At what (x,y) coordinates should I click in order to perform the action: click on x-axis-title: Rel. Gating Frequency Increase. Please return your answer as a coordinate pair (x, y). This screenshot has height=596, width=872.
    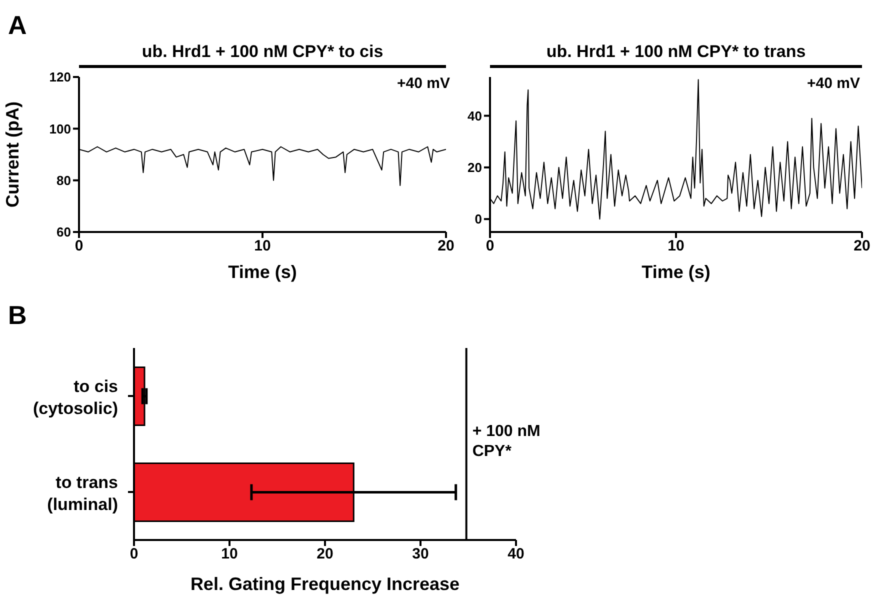
    Looking at the image, I should click on (325, 584).